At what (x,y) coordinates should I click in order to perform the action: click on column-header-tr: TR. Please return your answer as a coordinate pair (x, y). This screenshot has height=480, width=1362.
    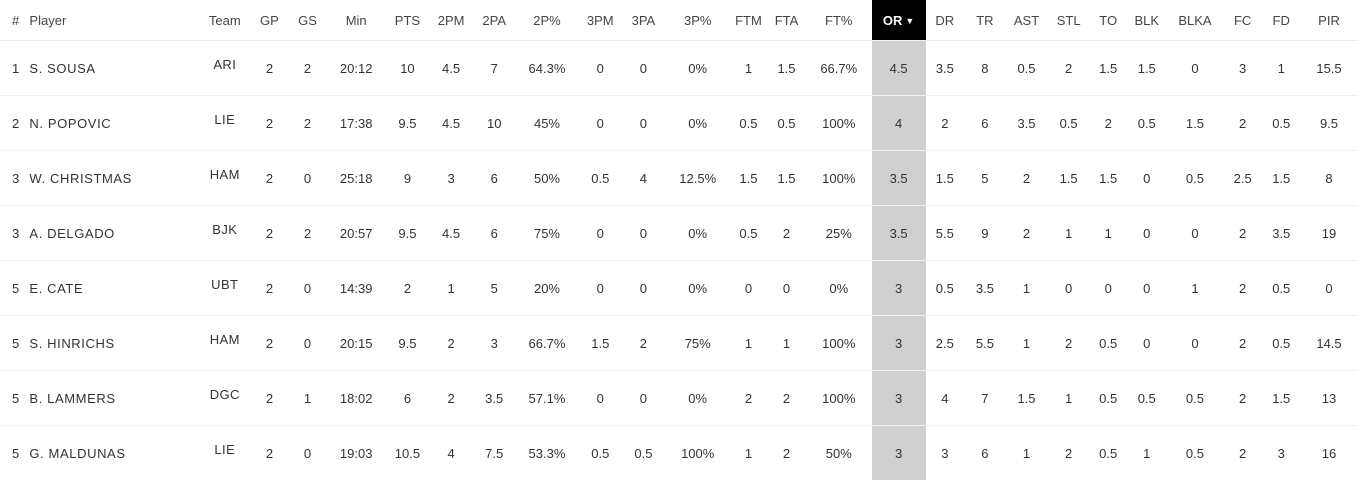
    Looking at the image, I should click on (985, 20).